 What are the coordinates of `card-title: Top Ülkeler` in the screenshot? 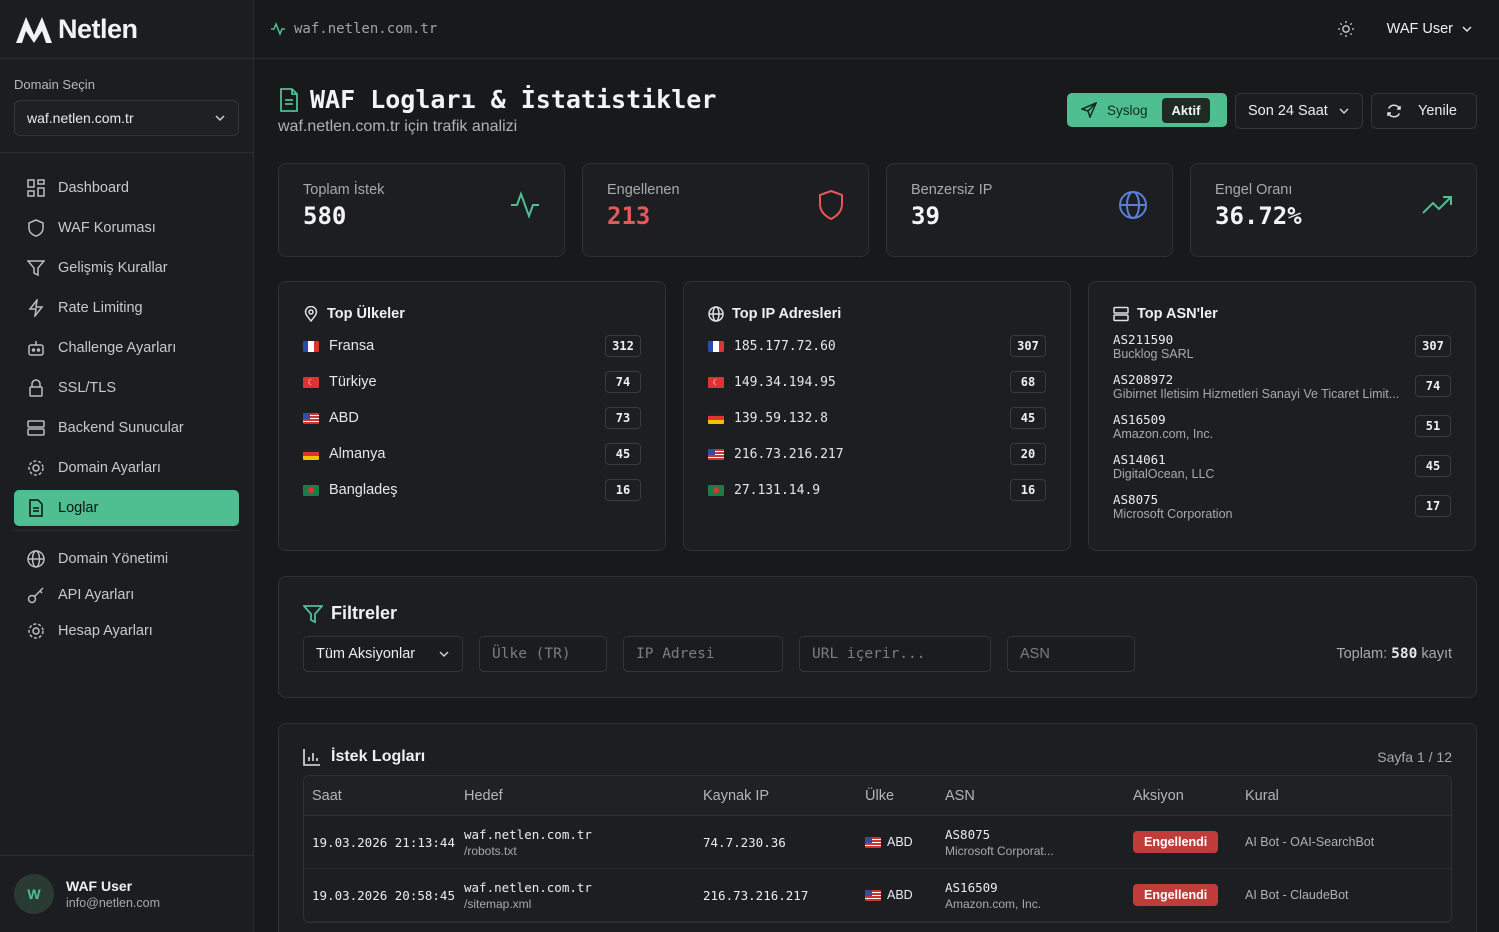 It's located at (472, 314).